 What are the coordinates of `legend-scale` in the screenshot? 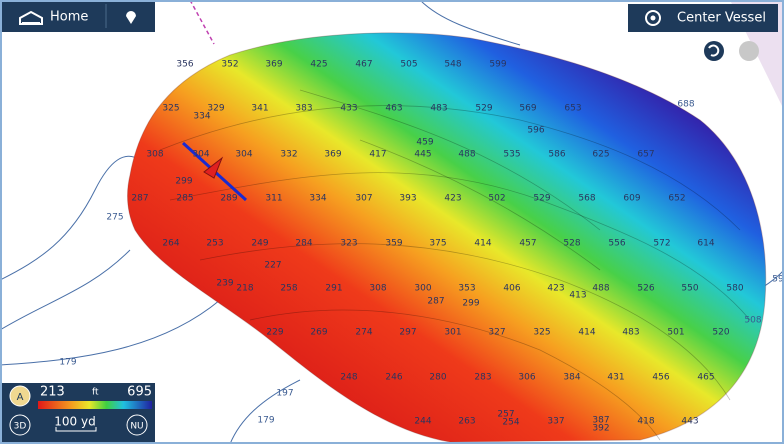 It's located at (95, 405).